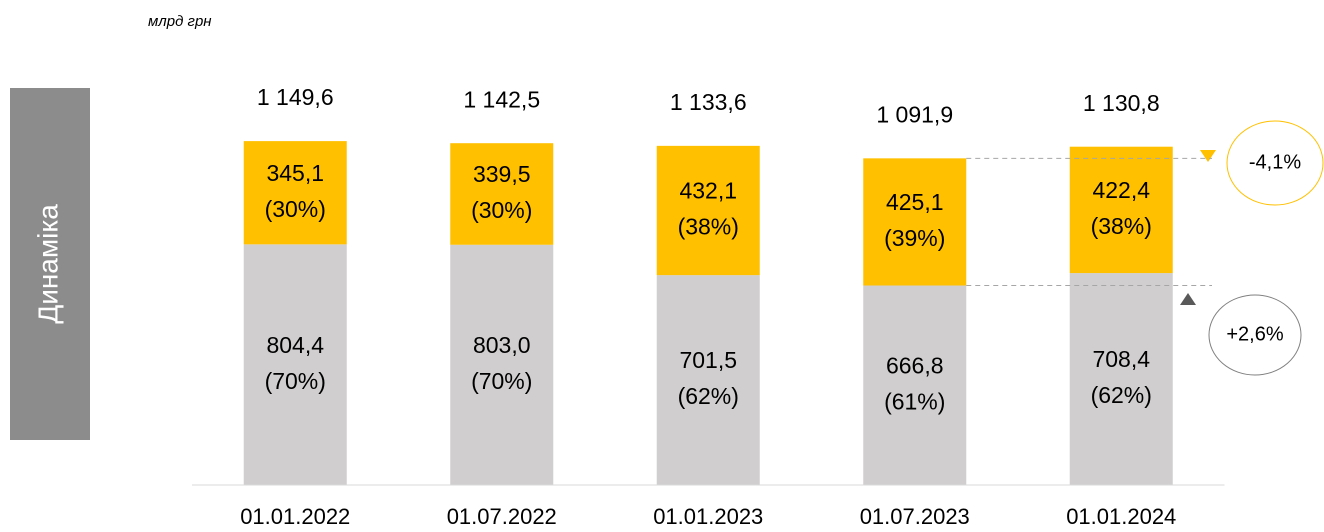 The image size is (1324, 532). Describe the element at coordinates (915, 365) in the screenshot. I see `value-label: 666,8` at that location.